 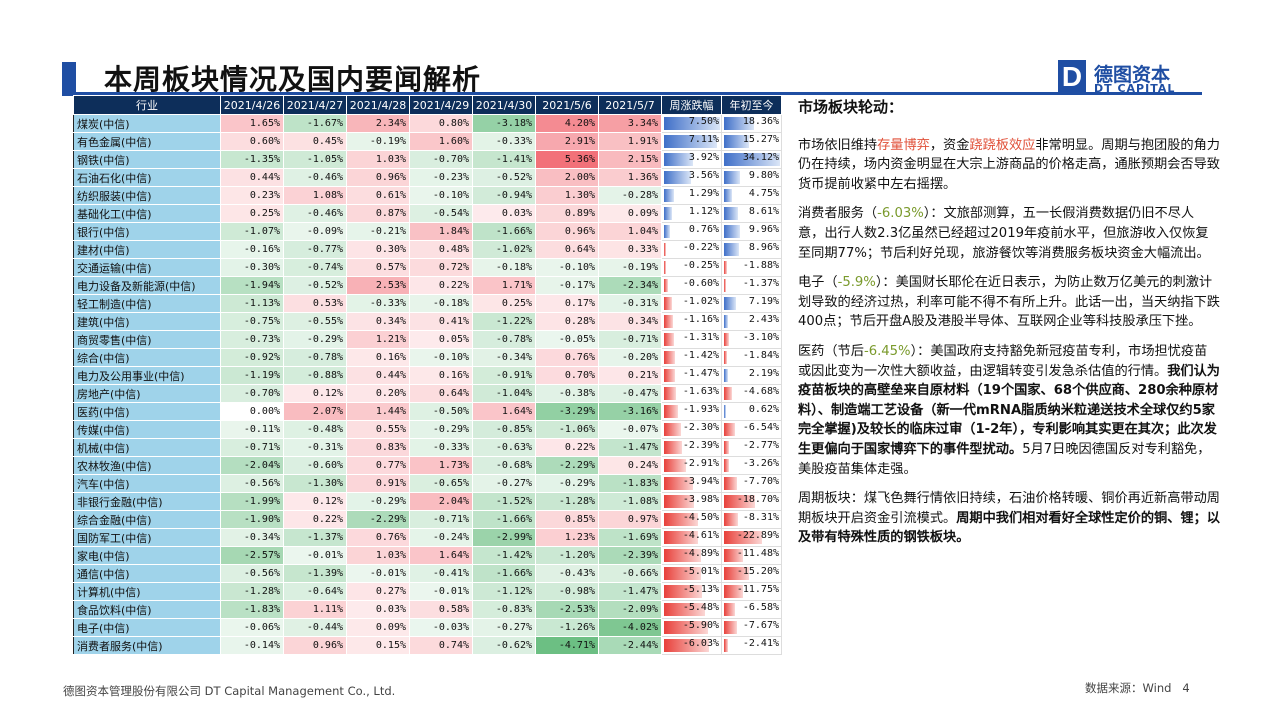 I want to click on text-segment: 周期中我们相对看好全球性定价的铜、锂；以及带有特殊性质的钢铁板块。, so click(x=1009, y=528).